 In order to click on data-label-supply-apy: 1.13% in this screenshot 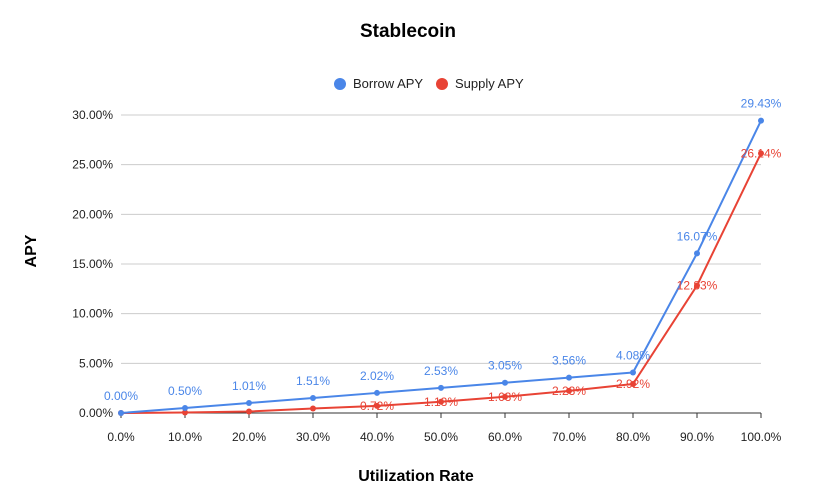, I will do `click(441, 402)`.